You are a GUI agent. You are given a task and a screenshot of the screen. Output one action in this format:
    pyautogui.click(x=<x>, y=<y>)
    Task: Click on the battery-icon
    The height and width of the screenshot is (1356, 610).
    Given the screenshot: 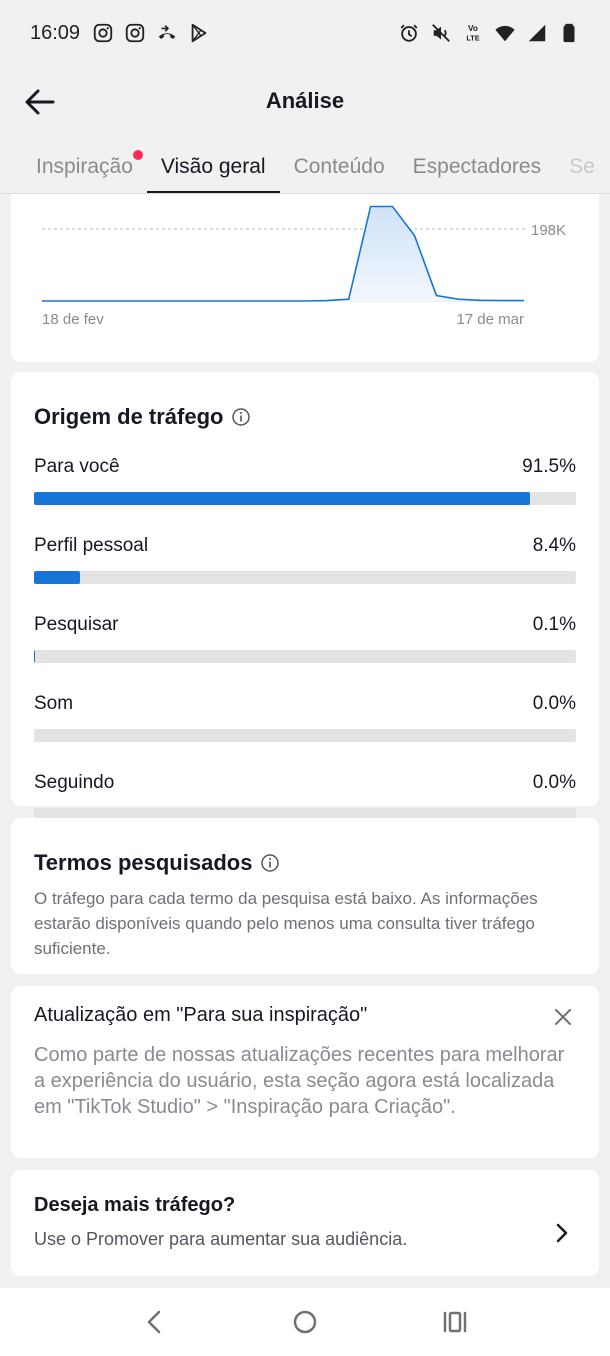 What is the action you would take?
    pyautogui.click(x=569, y=33)
    